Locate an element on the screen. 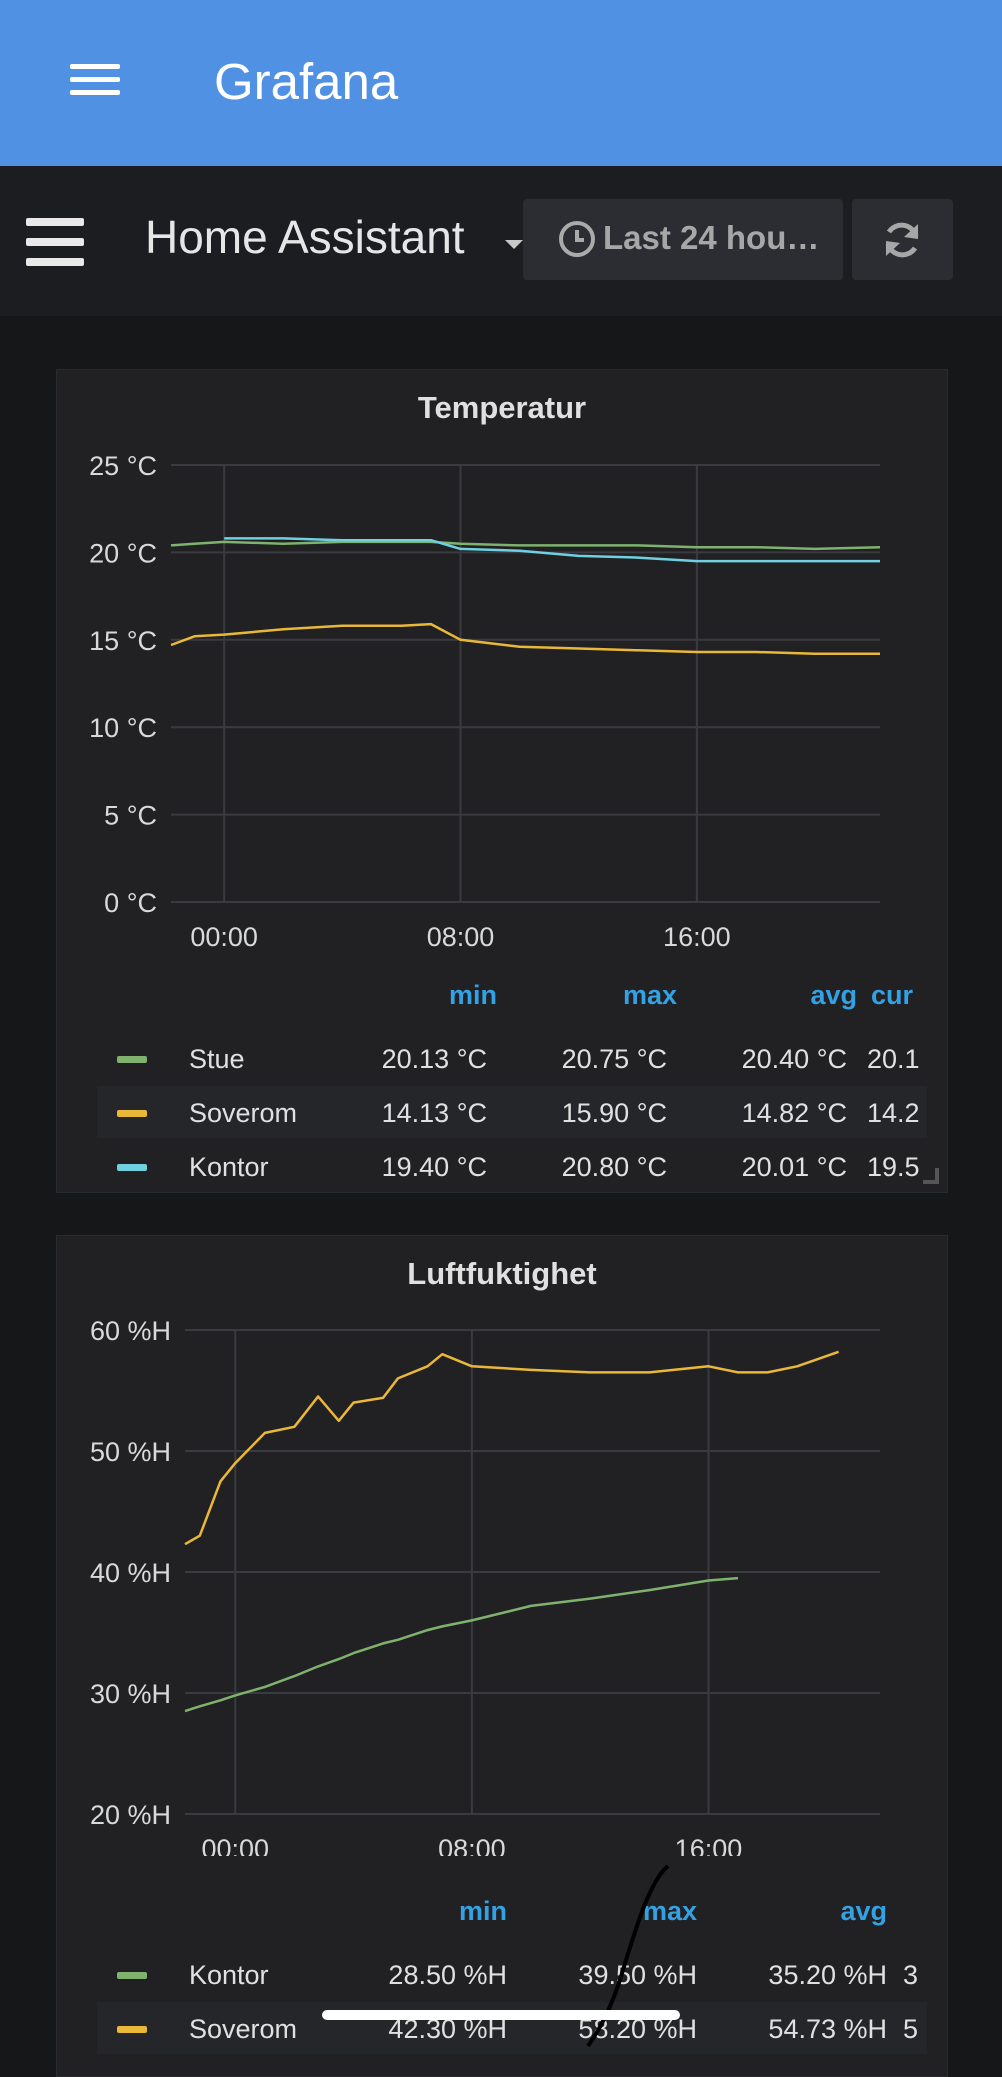  panel-title: Temperatur is located at coordinates (502, 407).